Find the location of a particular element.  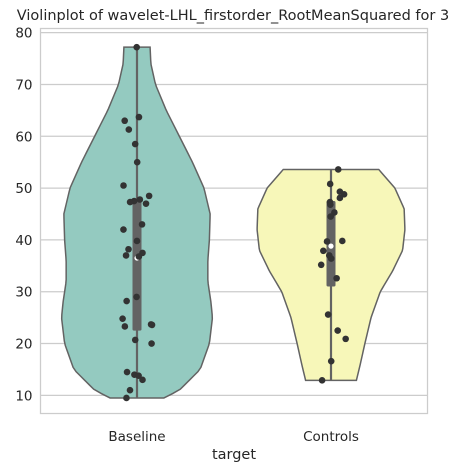

x-axis-title: target is located at coordinates (234, 455).